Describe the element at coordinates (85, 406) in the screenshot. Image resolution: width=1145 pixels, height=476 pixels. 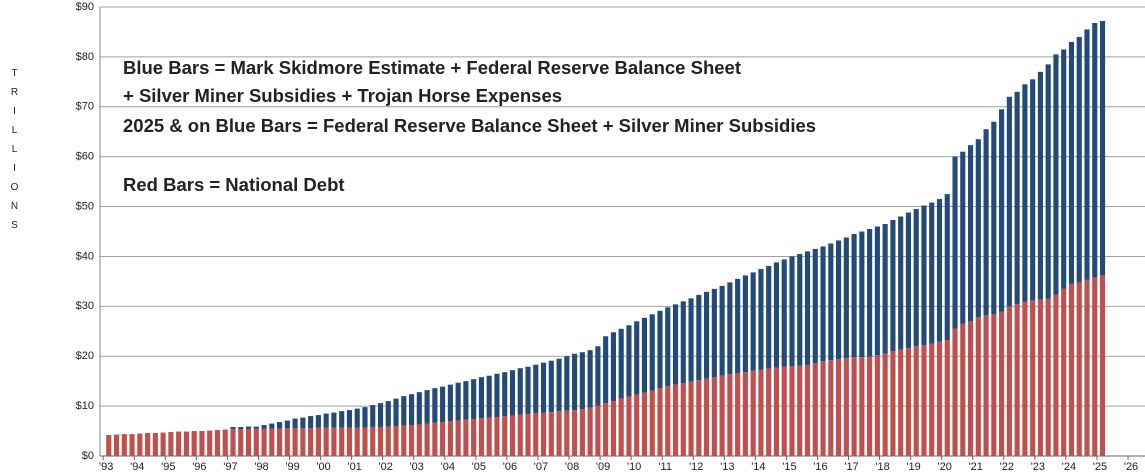
I see `y-tick-label: $10` at that location.